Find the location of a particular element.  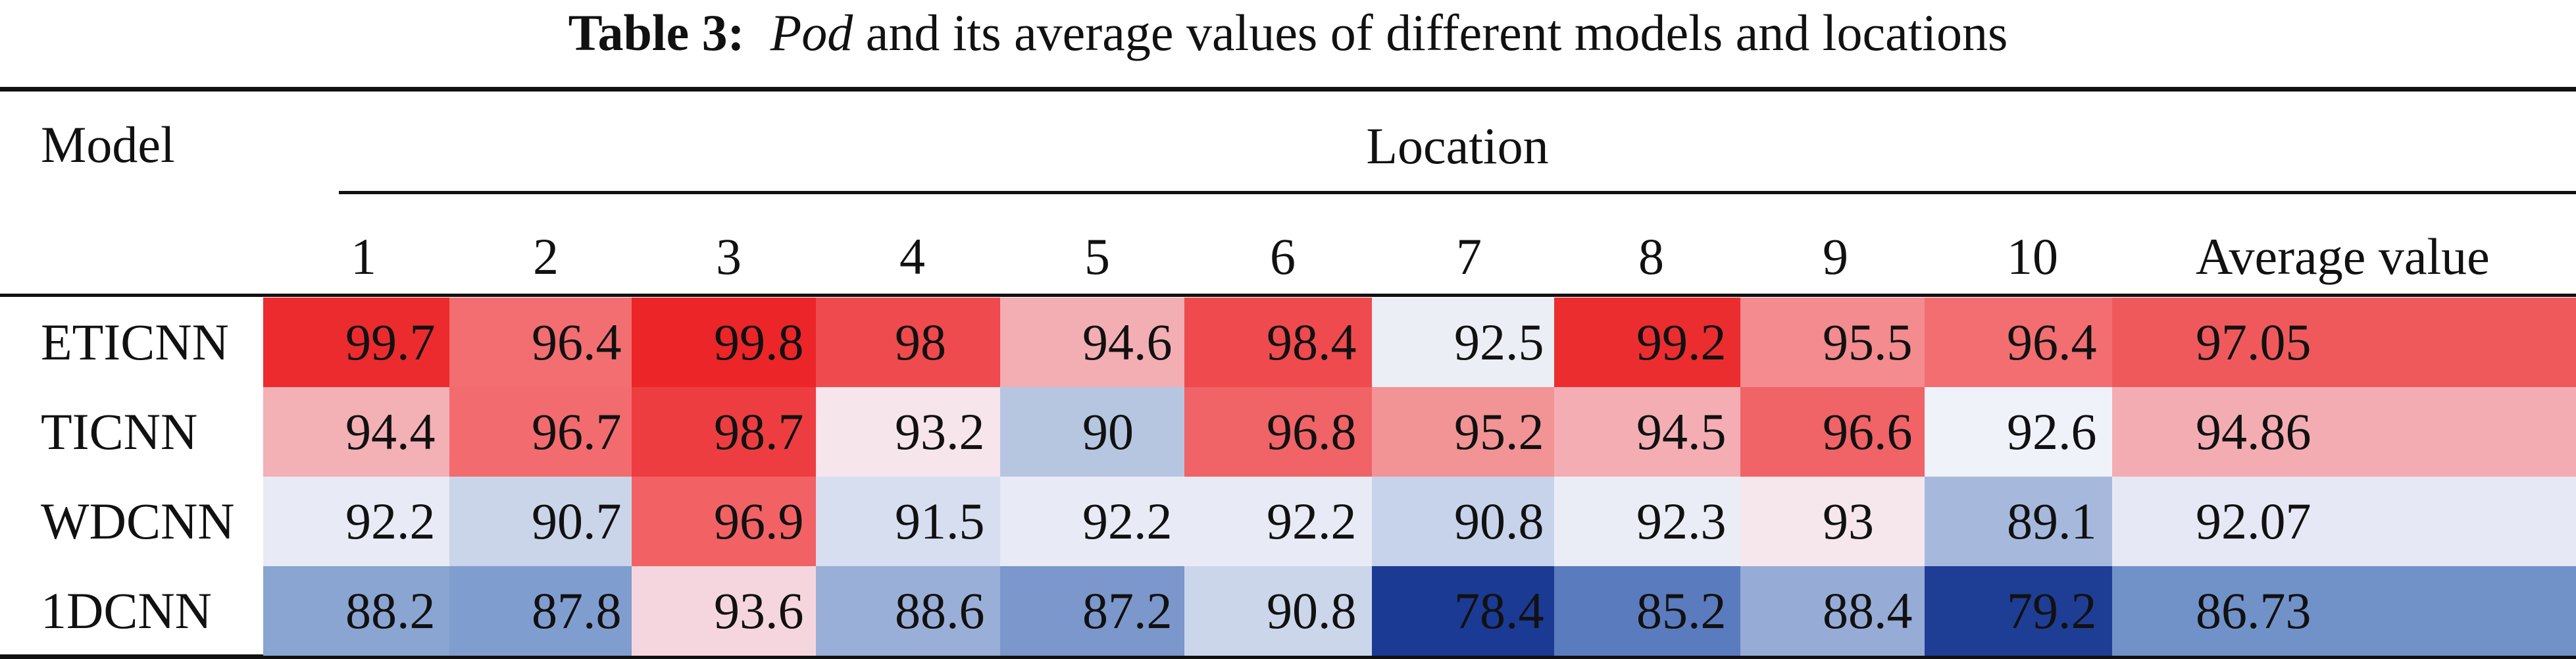

value-cell: 94.86 is located at coordinates (2344, 432).